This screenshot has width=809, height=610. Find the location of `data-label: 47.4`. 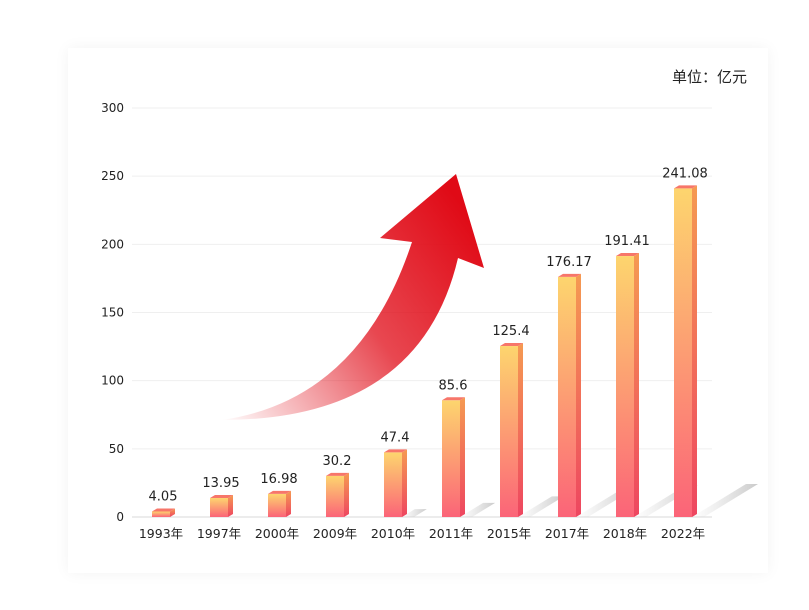

data-label: 47.4 is located at coordinates (395, 437).